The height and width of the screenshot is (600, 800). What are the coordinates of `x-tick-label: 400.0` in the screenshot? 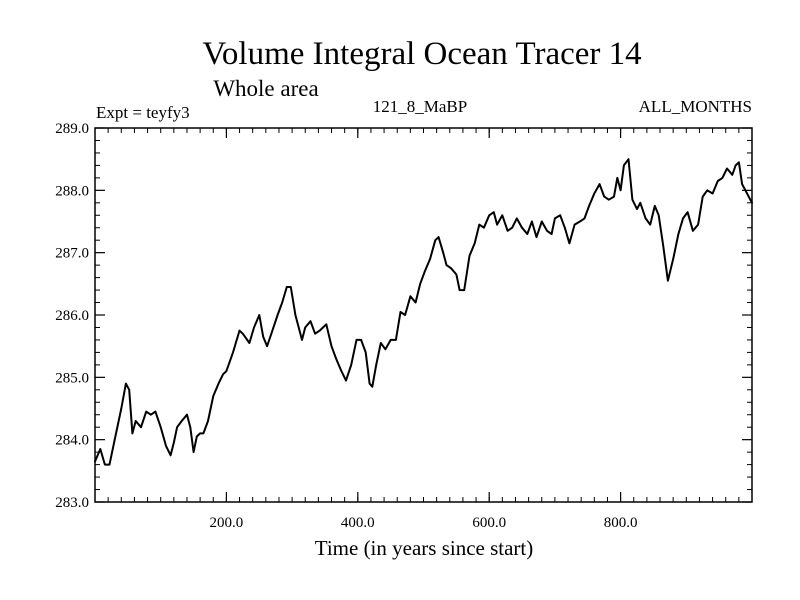 It's located at (358, 523).